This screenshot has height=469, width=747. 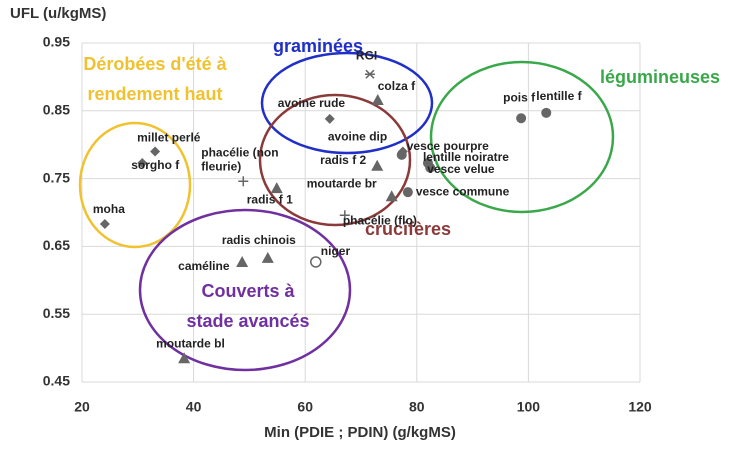 I want to click on point-label: niger, so click(x=336, y=251).